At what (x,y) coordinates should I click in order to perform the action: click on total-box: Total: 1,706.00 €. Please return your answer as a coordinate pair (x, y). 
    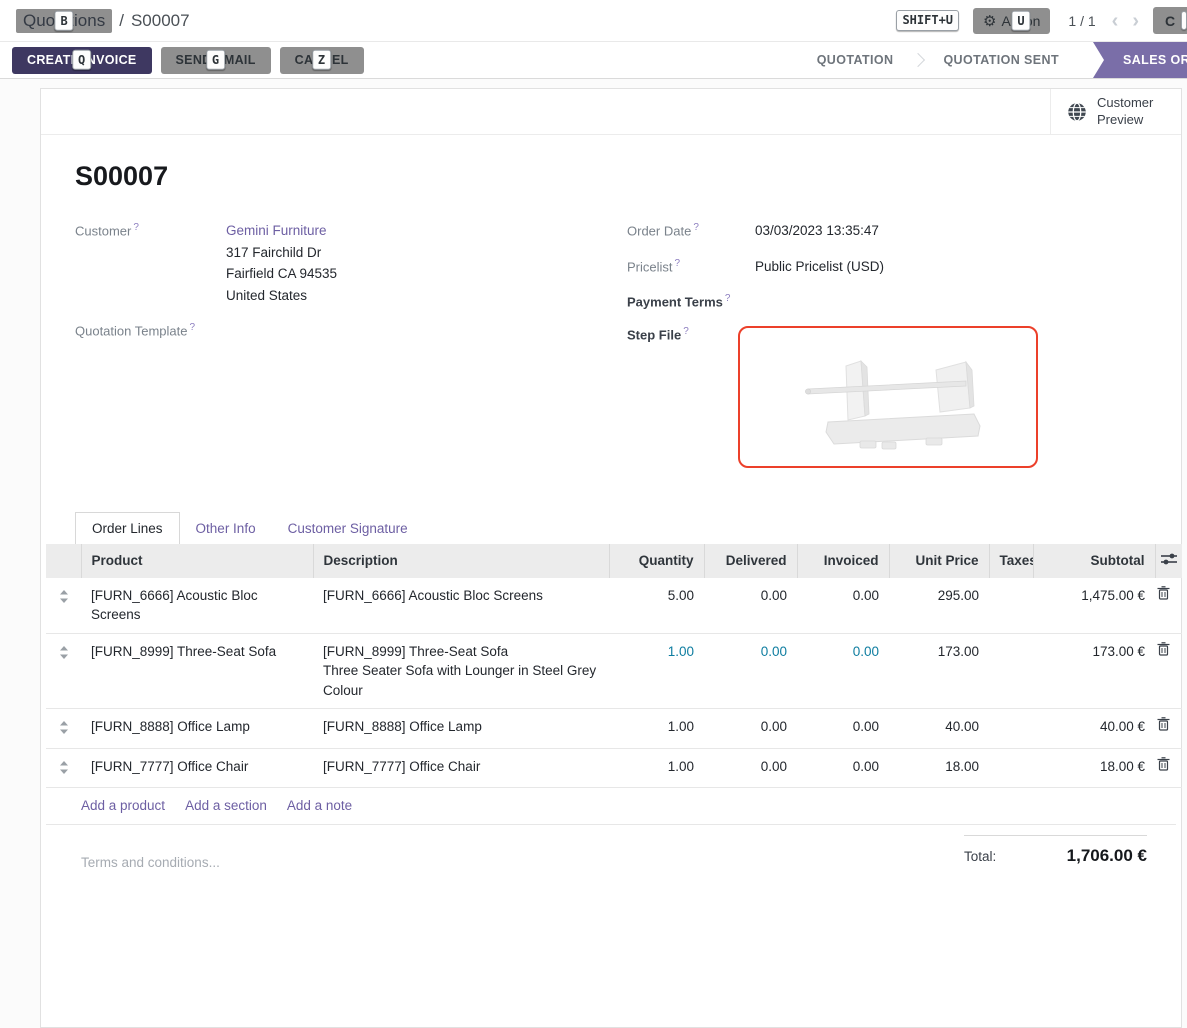
    Looking at the image, I should click on (1055, 852).